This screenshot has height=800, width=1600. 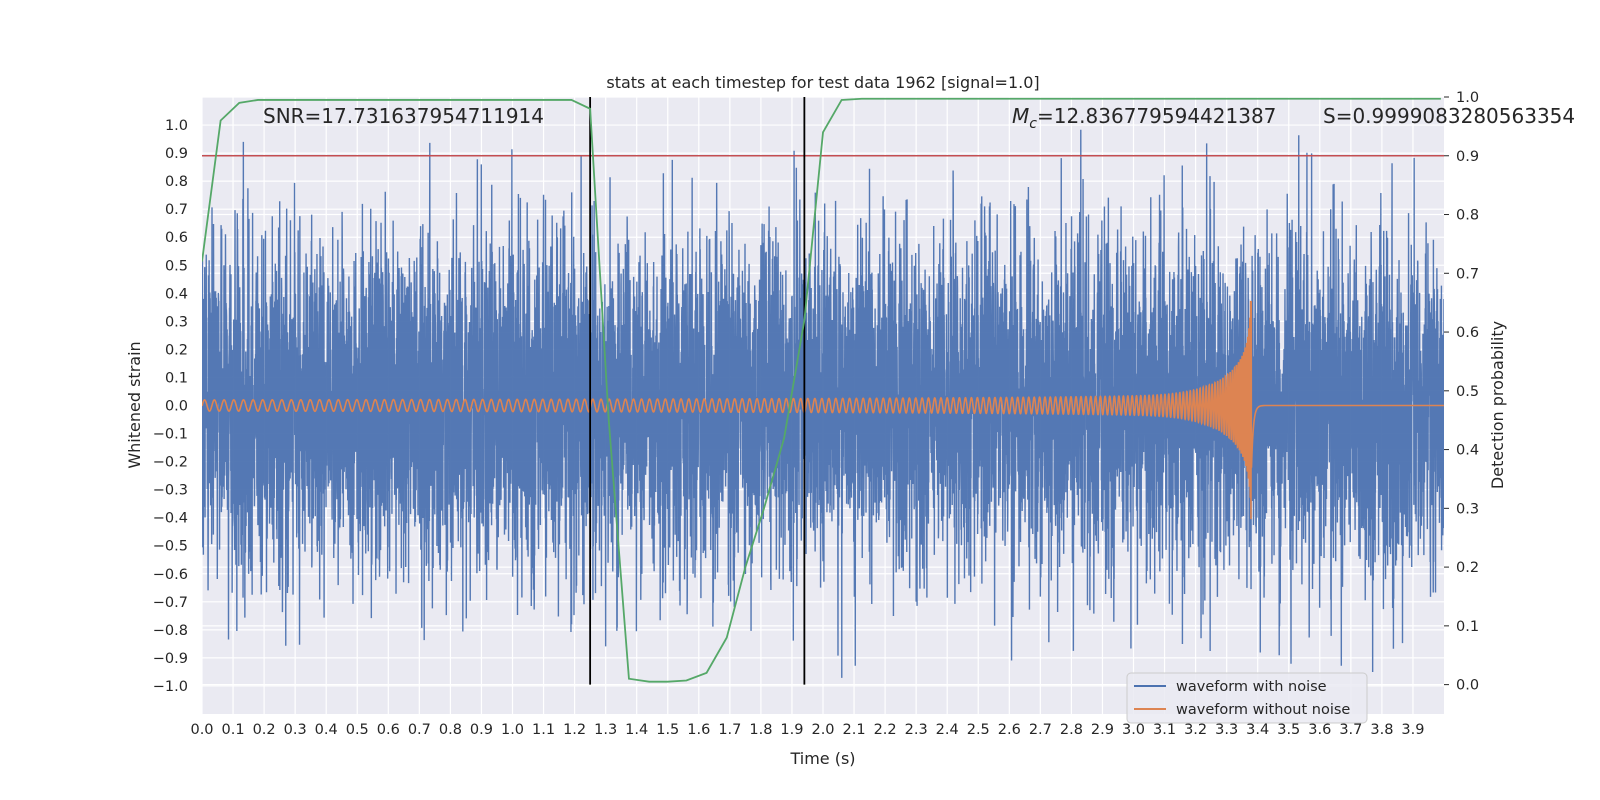 What do you see at coordinates (176, 210) in the screenshot?
I see `y-tick-label: 0.7` at bounding box center [176, 210].